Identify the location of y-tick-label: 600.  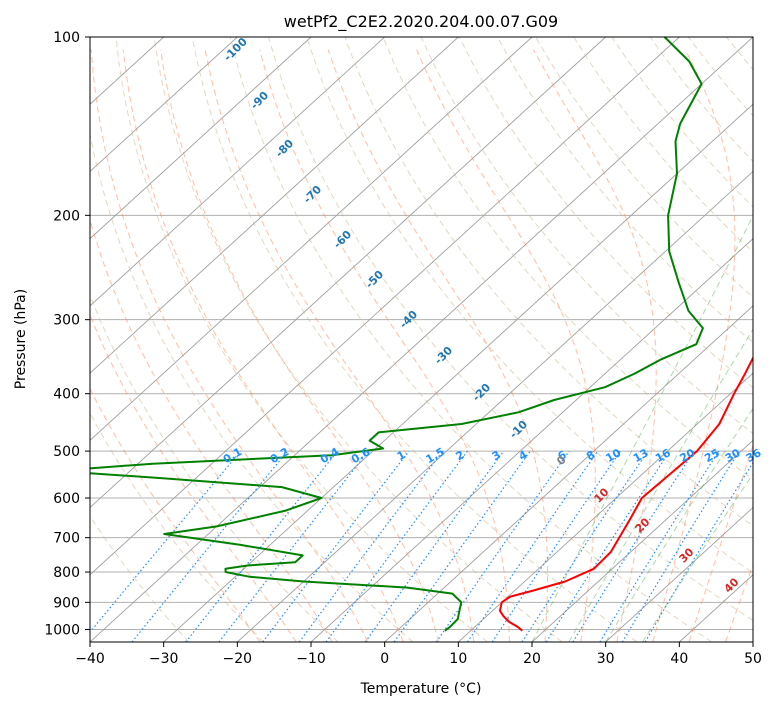
(66, 499).